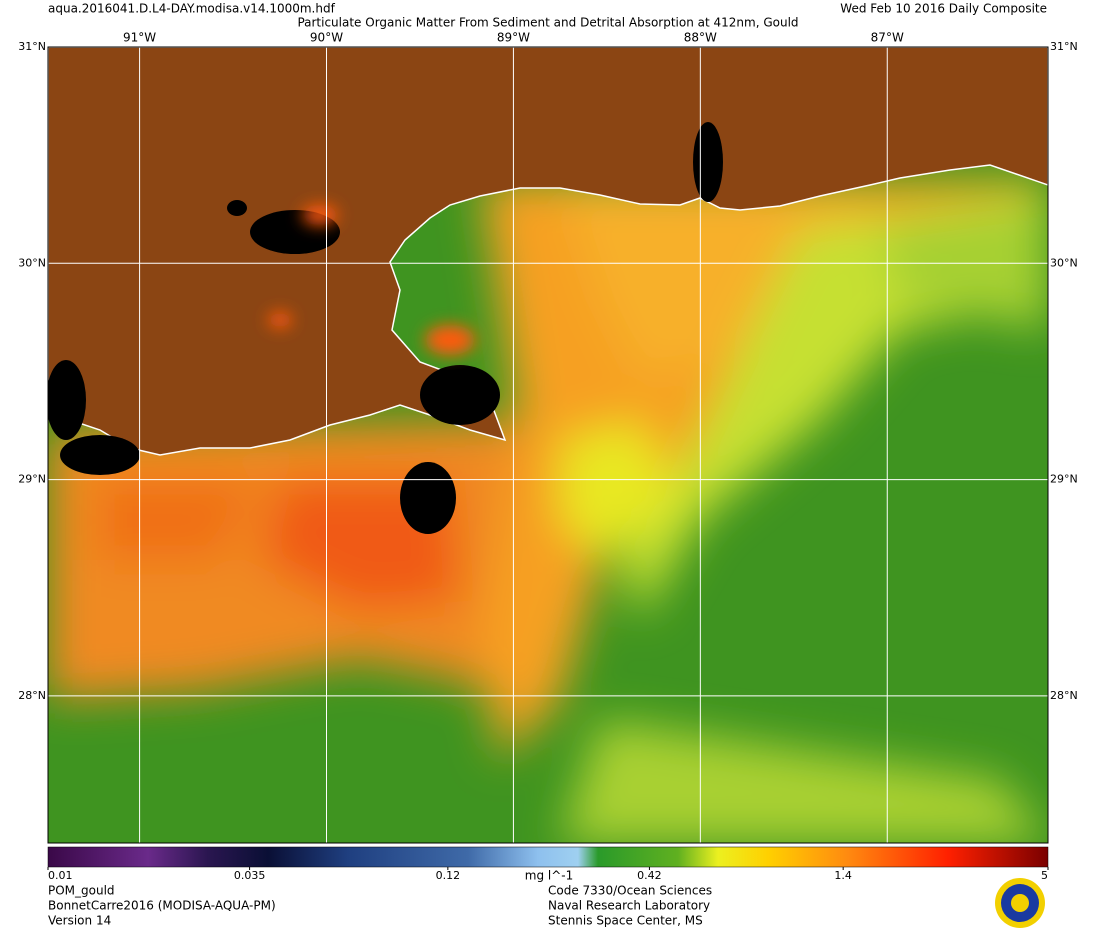 The image size is (1096, 931). What do you see at coordinates (548, 857) in the screenshot?
I see `colorbar` at bounding box center [548, 857].